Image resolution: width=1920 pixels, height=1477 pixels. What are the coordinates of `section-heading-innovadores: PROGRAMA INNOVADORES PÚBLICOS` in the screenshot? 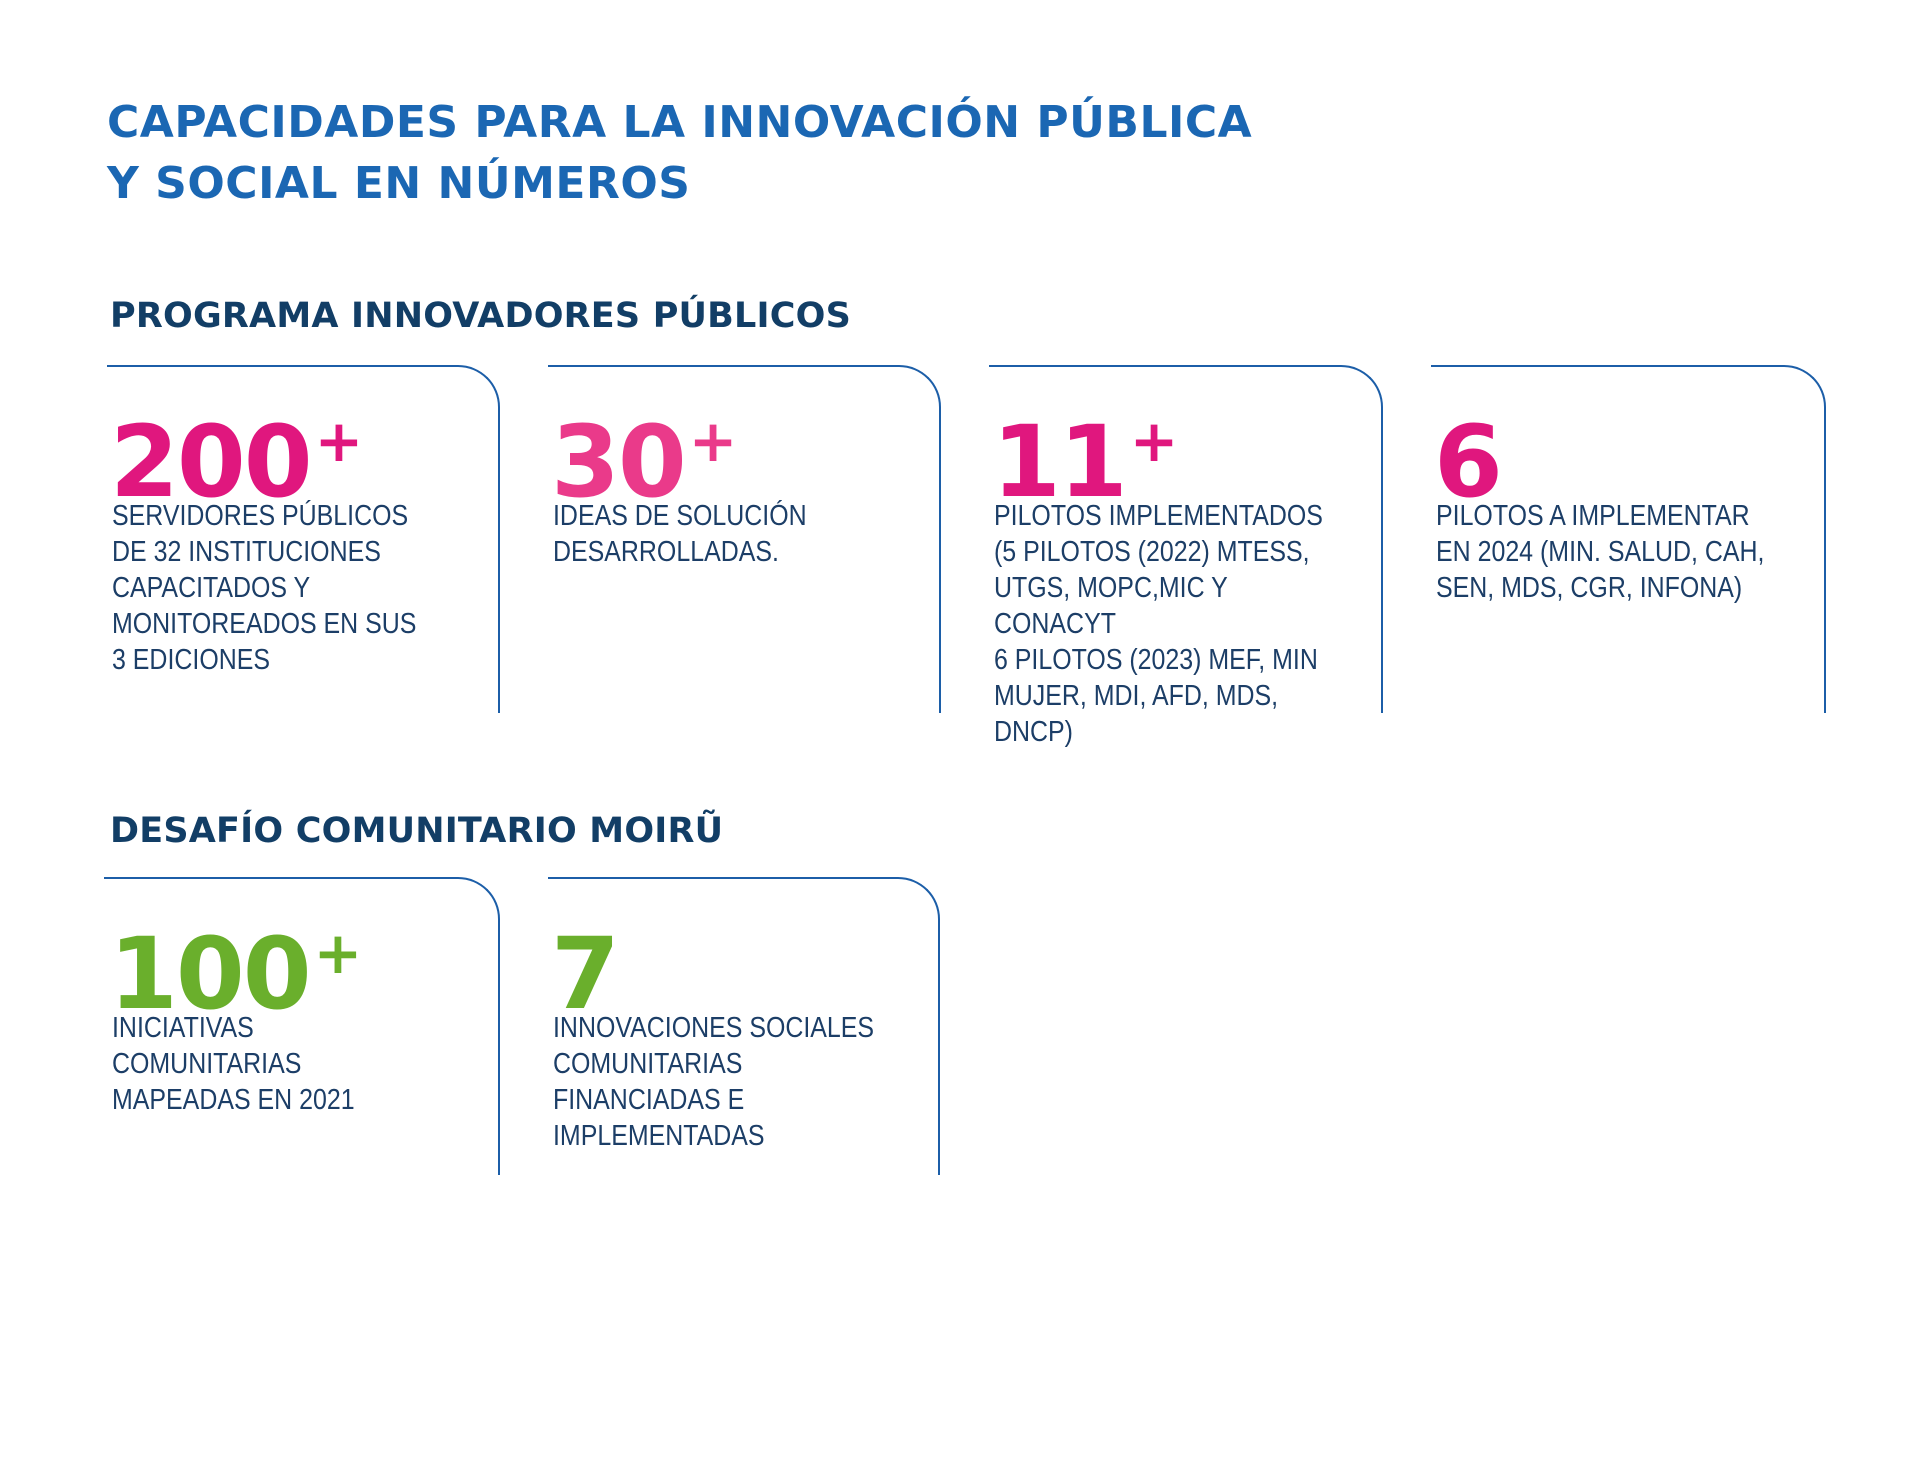 It's located at (481, 316).